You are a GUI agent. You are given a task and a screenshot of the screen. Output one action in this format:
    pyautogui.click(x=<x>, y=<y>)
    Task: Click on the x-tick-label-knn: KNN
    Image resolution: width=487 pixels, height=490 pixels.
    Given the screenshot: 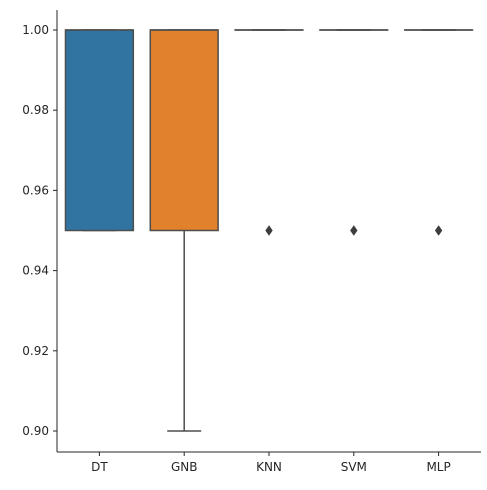 What is the action you would take?
    pyautogui.click(x=269, y=467)
    